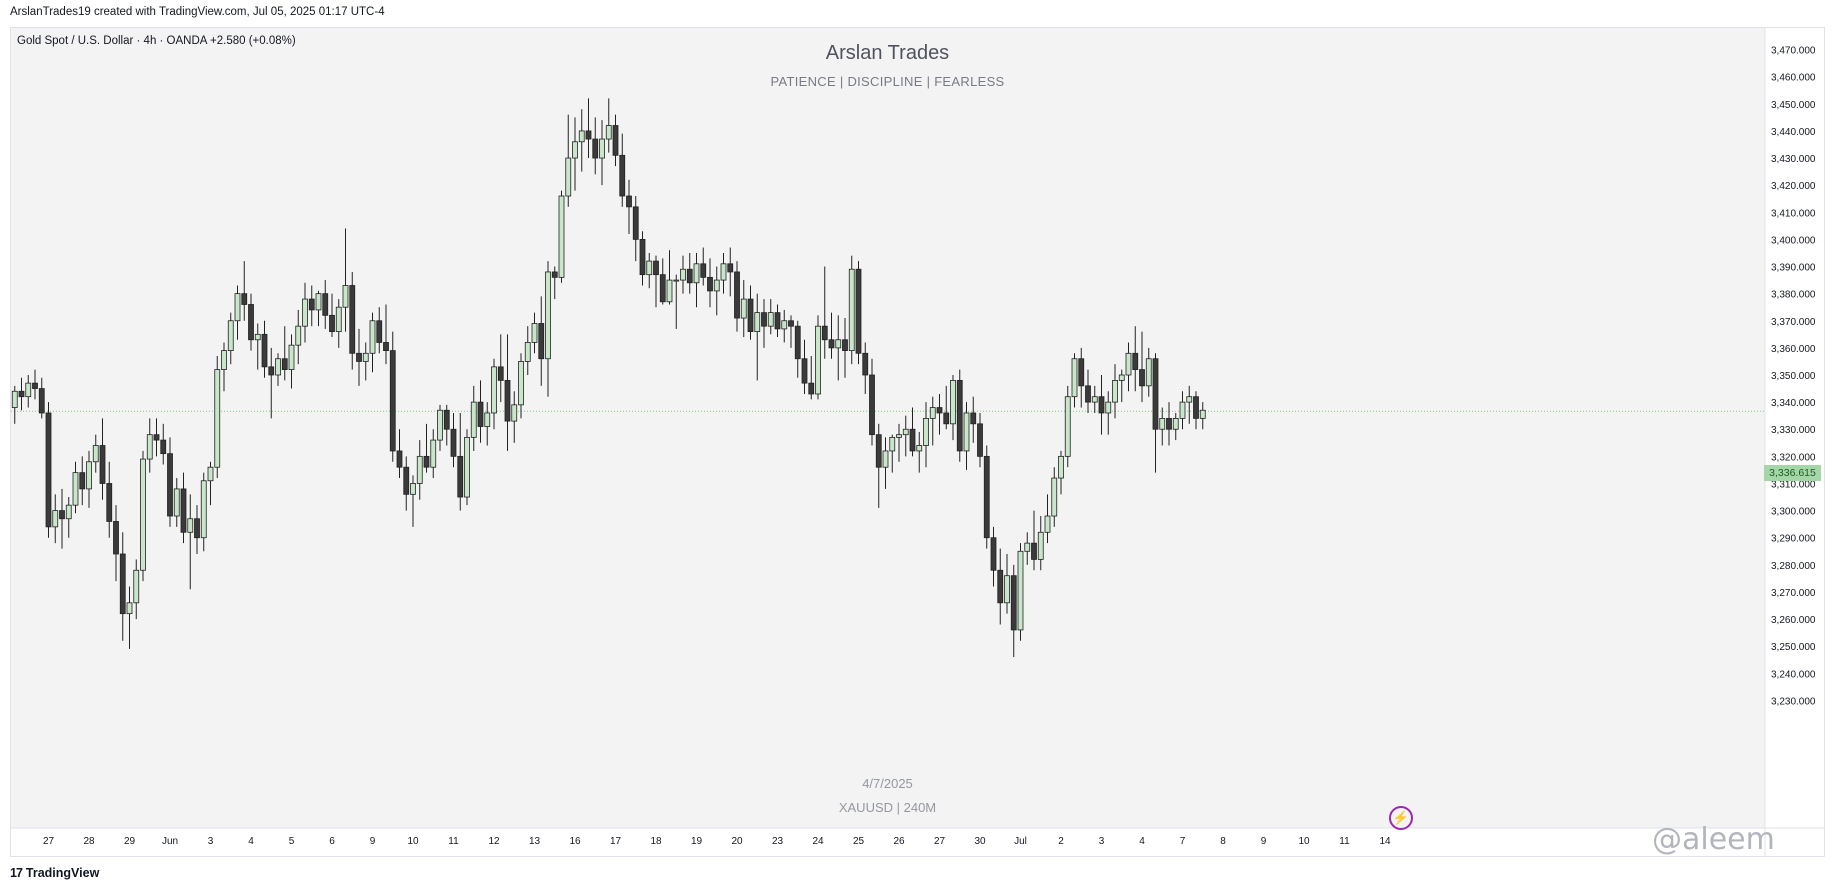 This screenshot has width=1835, height=892. I want to click on y-tick-label: 3,260.000, so click(1793, 620).